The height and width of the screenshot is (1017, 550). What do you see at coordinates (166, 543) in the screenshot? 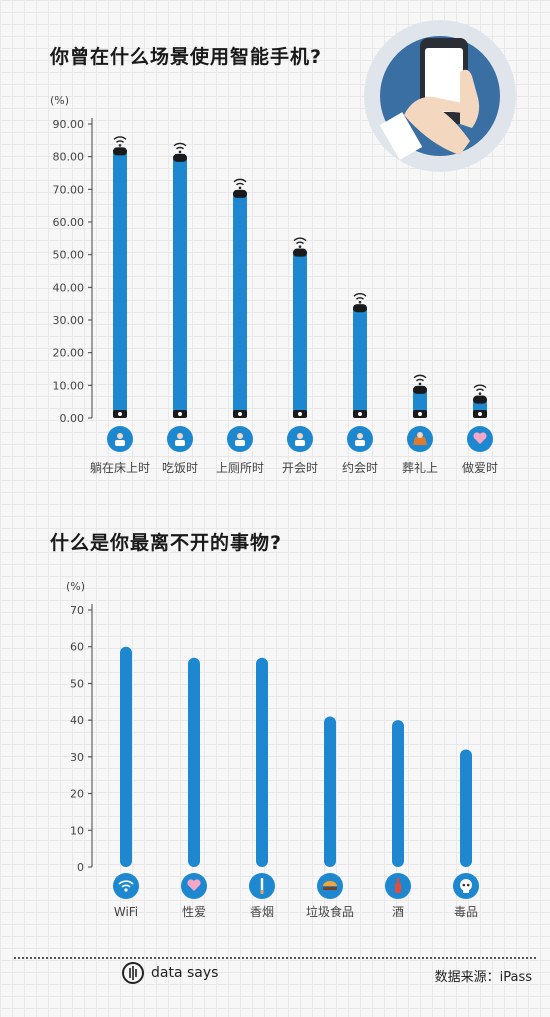
I see `chart-2-title: 什么是你最离不开的事物?` at bounding box center [166, 543].